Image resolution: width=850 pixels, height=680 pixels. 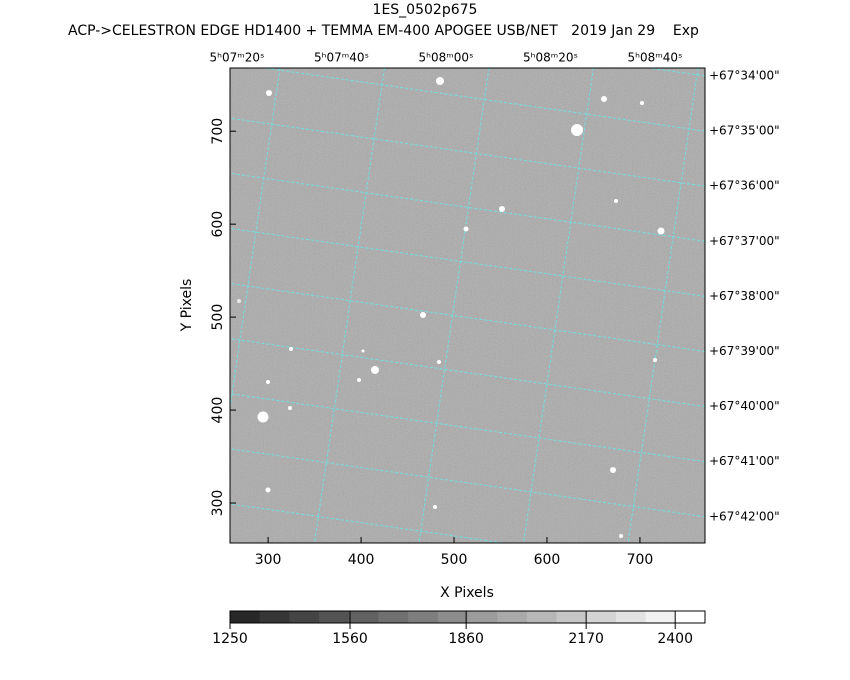 I want to click on x-axis-label: X Pixels, so click(x=467, y=593).